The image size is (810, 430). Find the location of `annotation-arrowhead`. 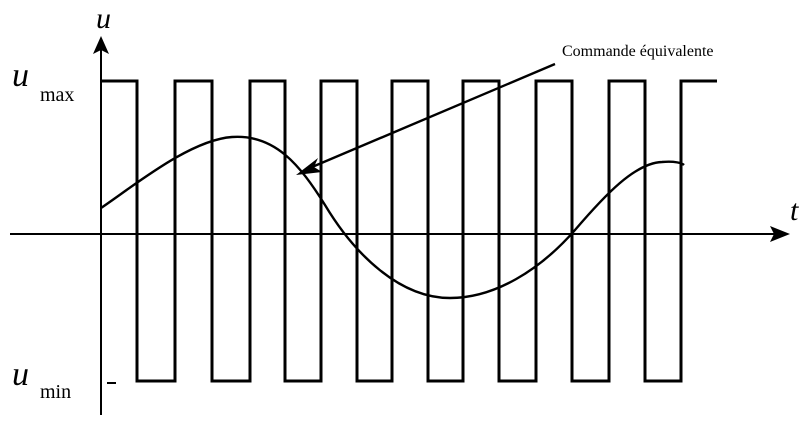

annotation-arrowhead is located at coordinates (309, 166).